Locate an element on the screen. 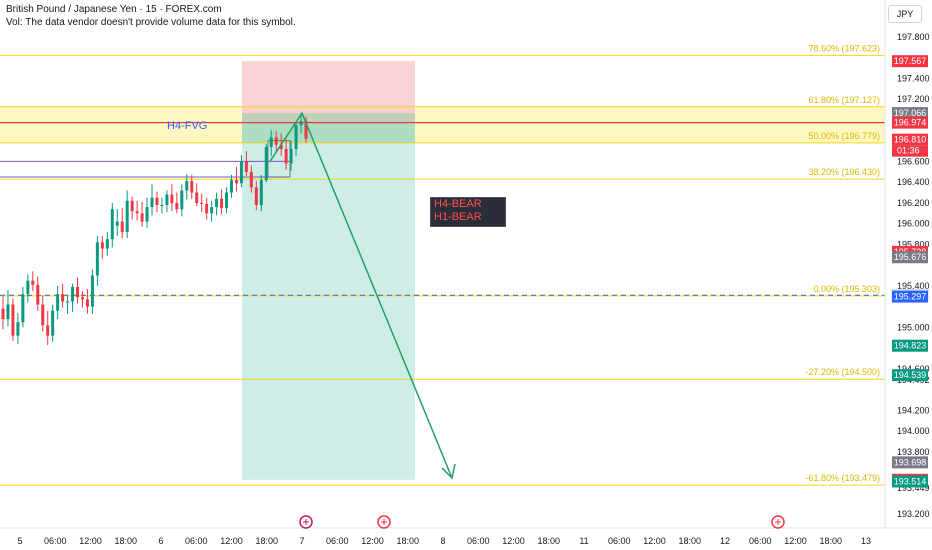 The width and height of the screenshot is (932, 550). y-tick-14: 193.800 is located at coordinates (913, 452).